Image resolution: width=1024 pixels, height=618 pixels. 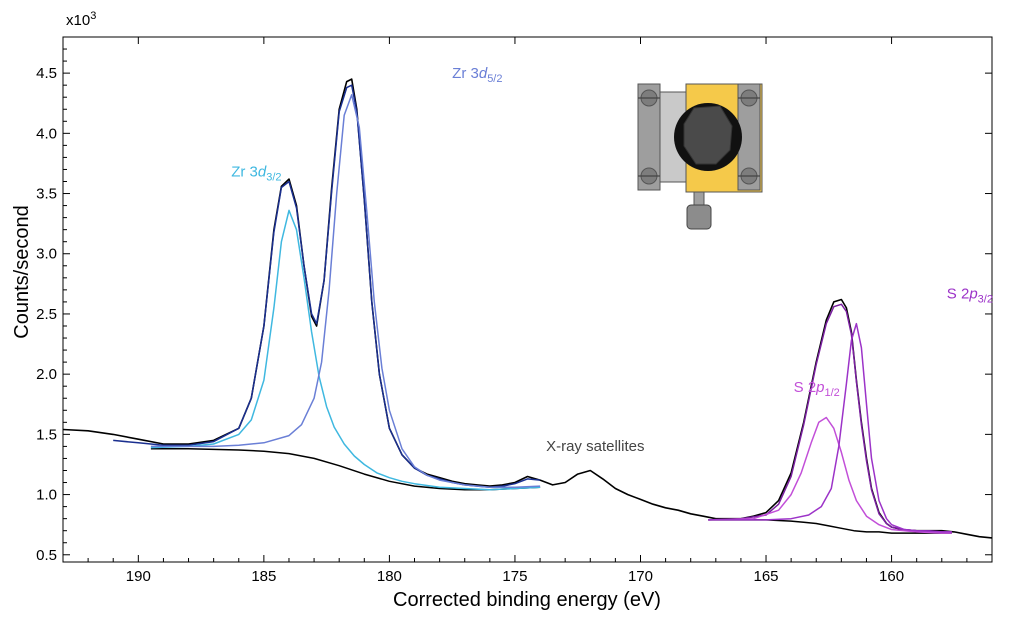 I want to click on x-tick-label: 185, so click(x=263, y=576).